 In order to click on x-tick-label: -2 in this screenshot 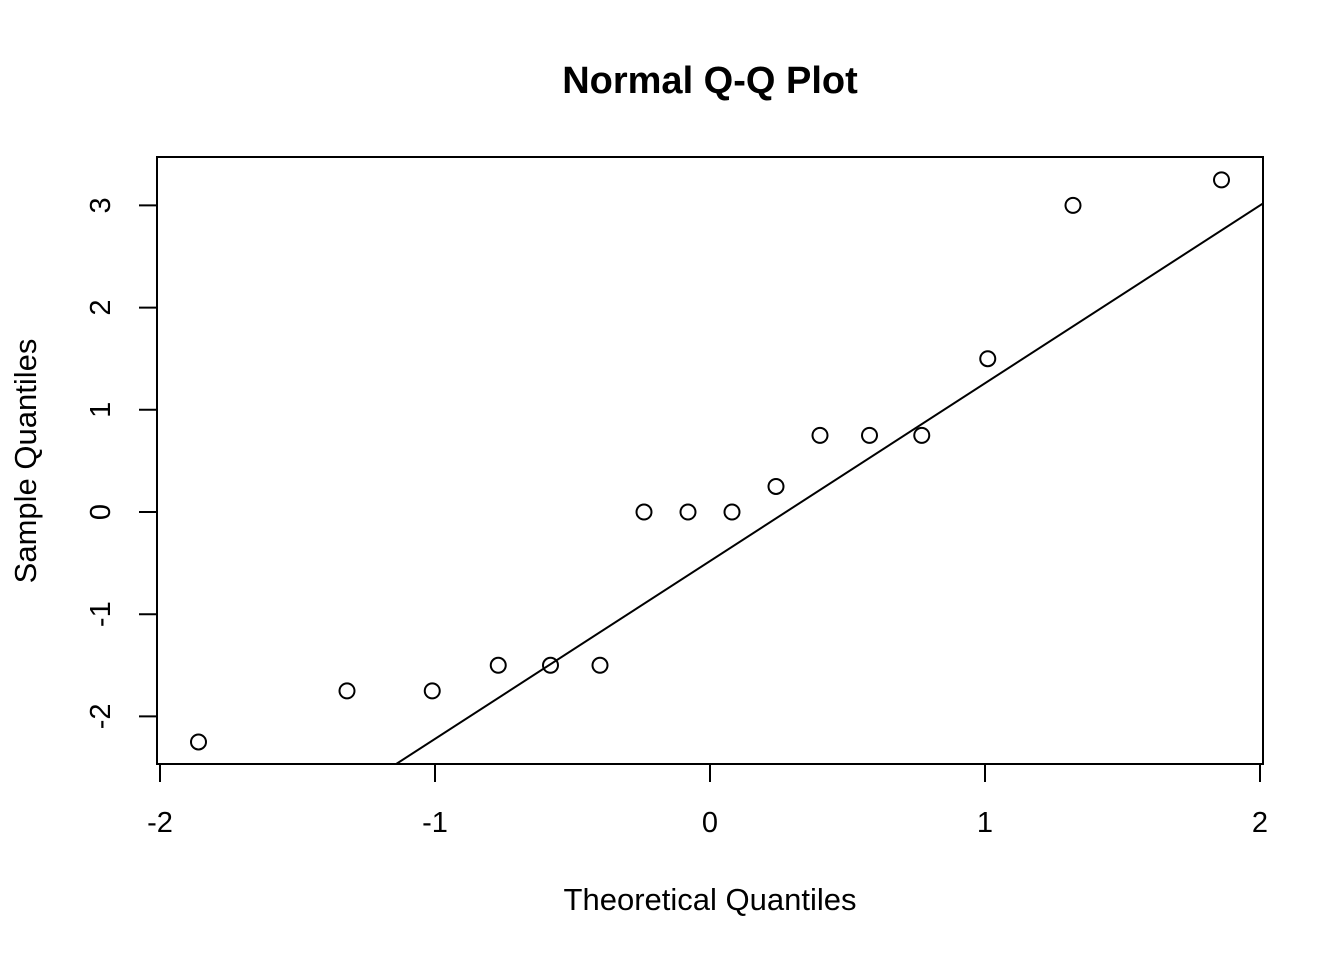, I will do `click(160, 823)`.